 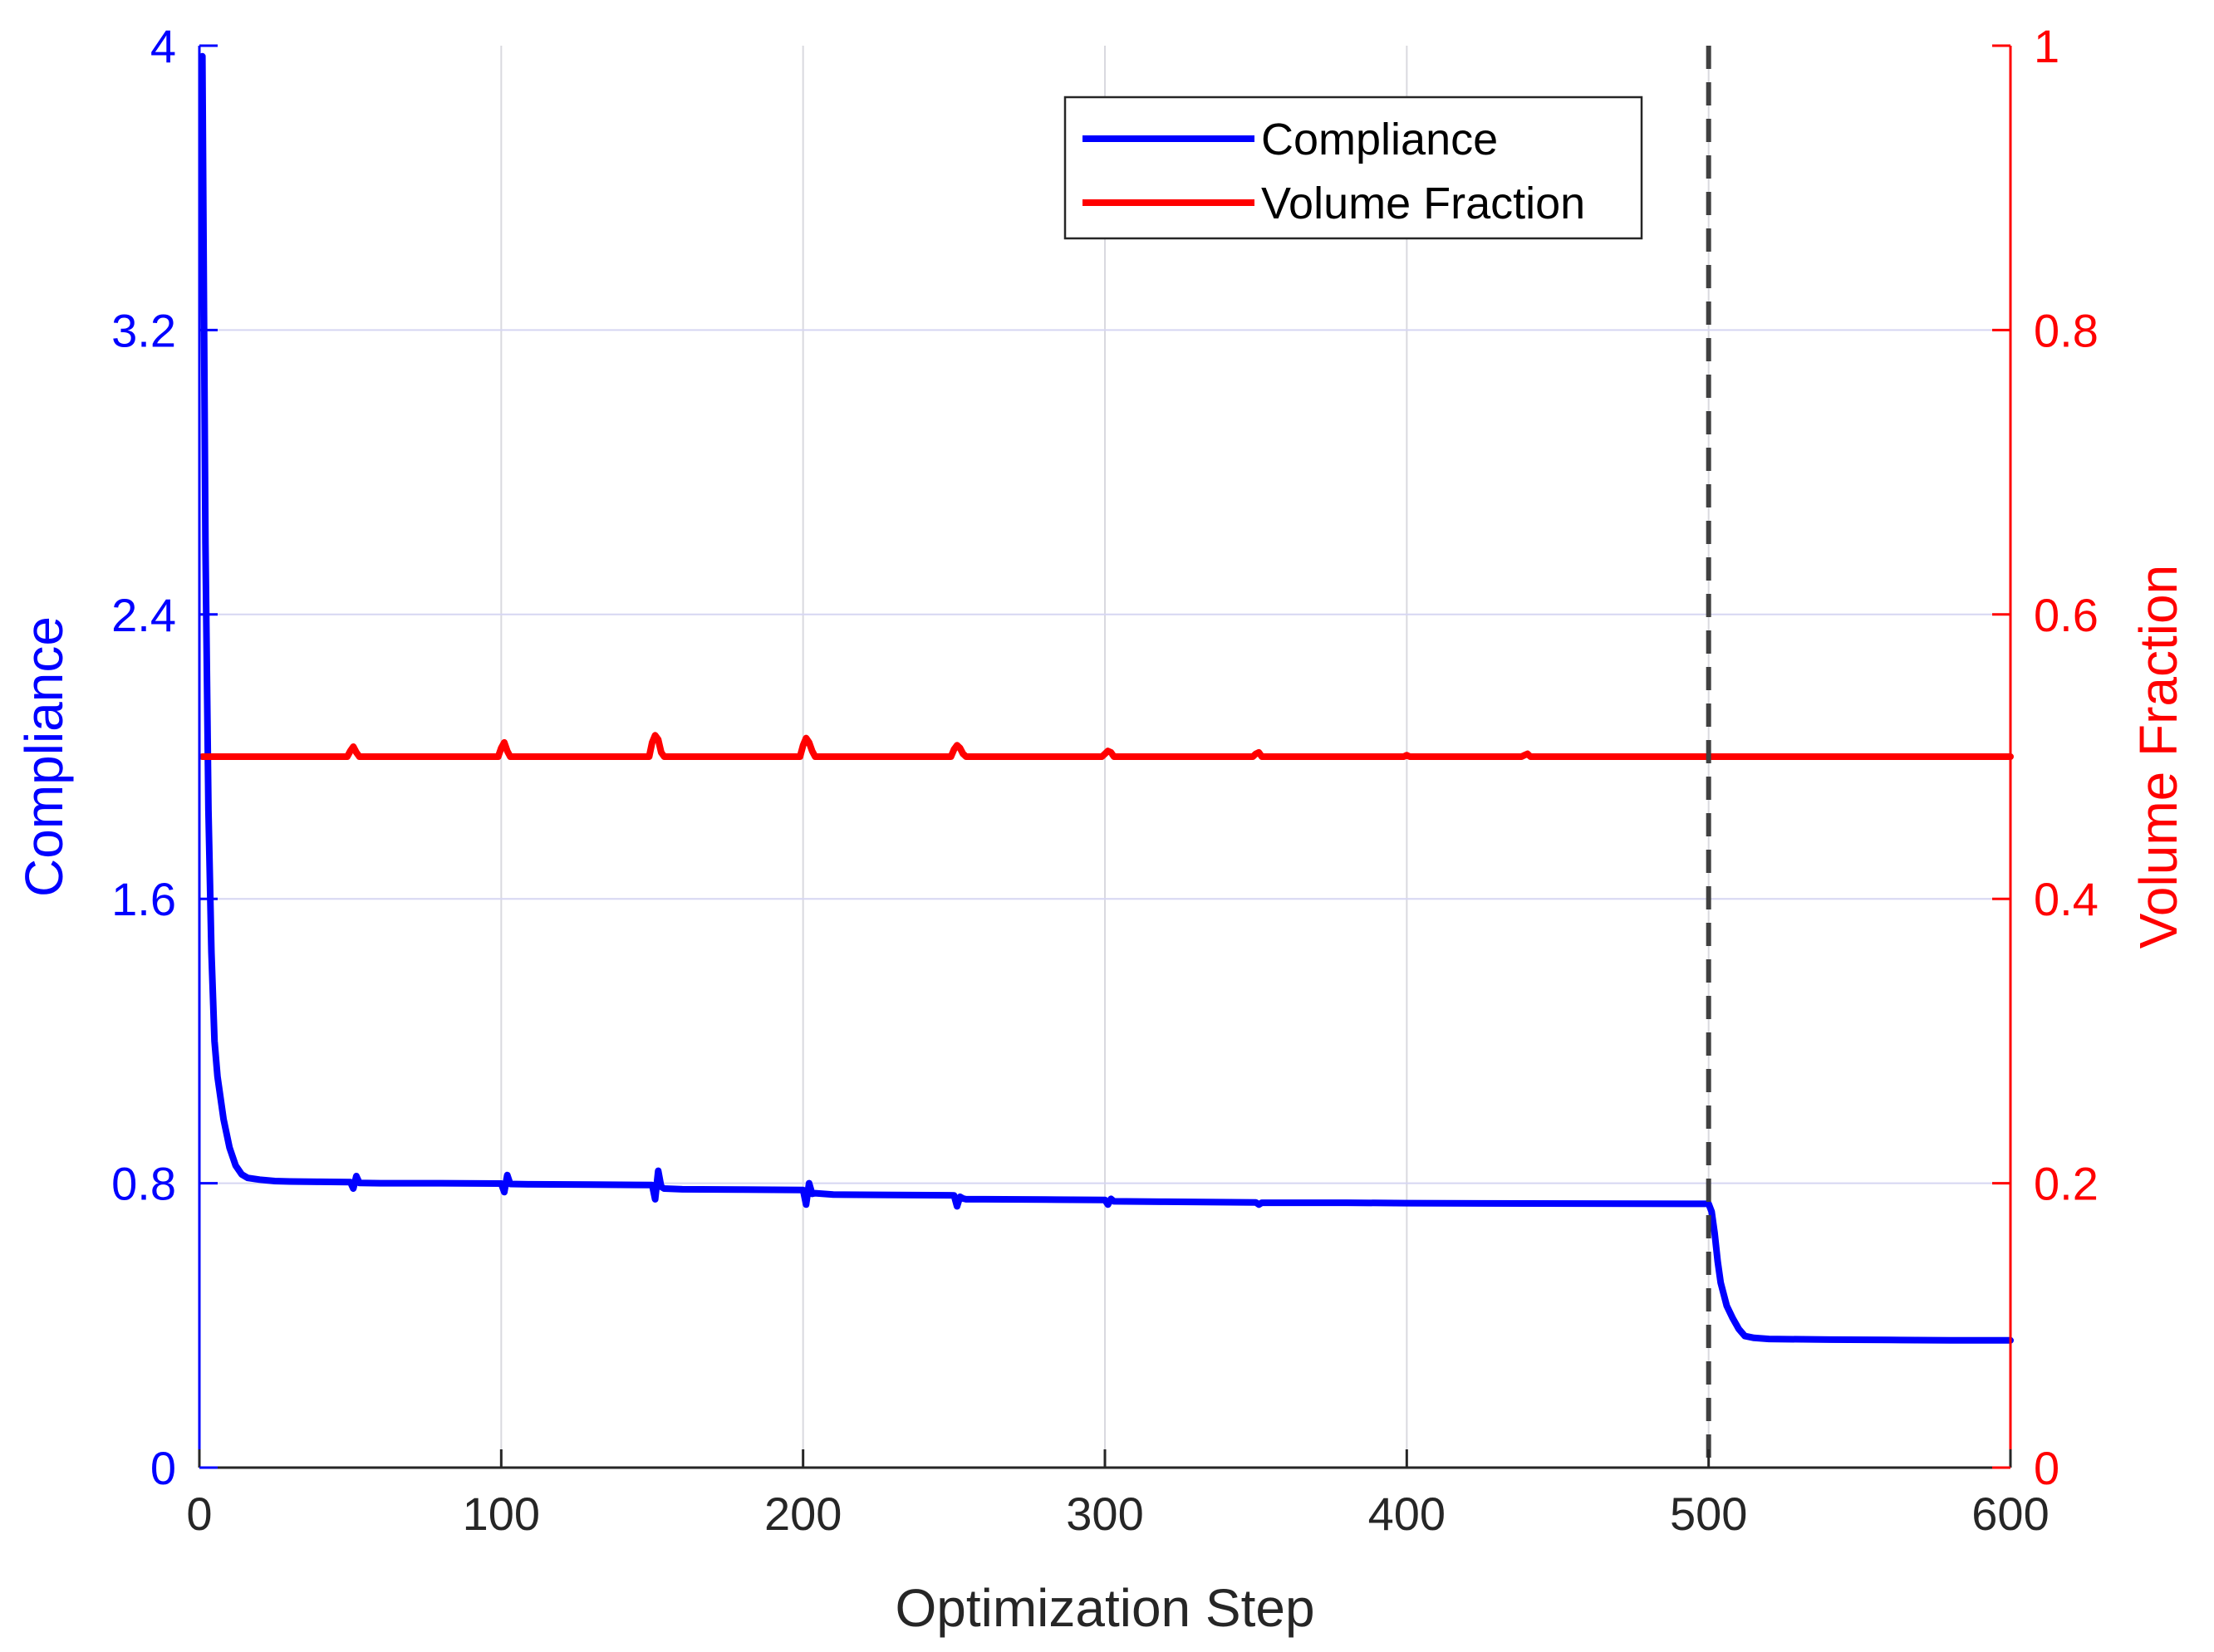 I want to click on x-tick-label: 0, so click(x=199, y=1514).